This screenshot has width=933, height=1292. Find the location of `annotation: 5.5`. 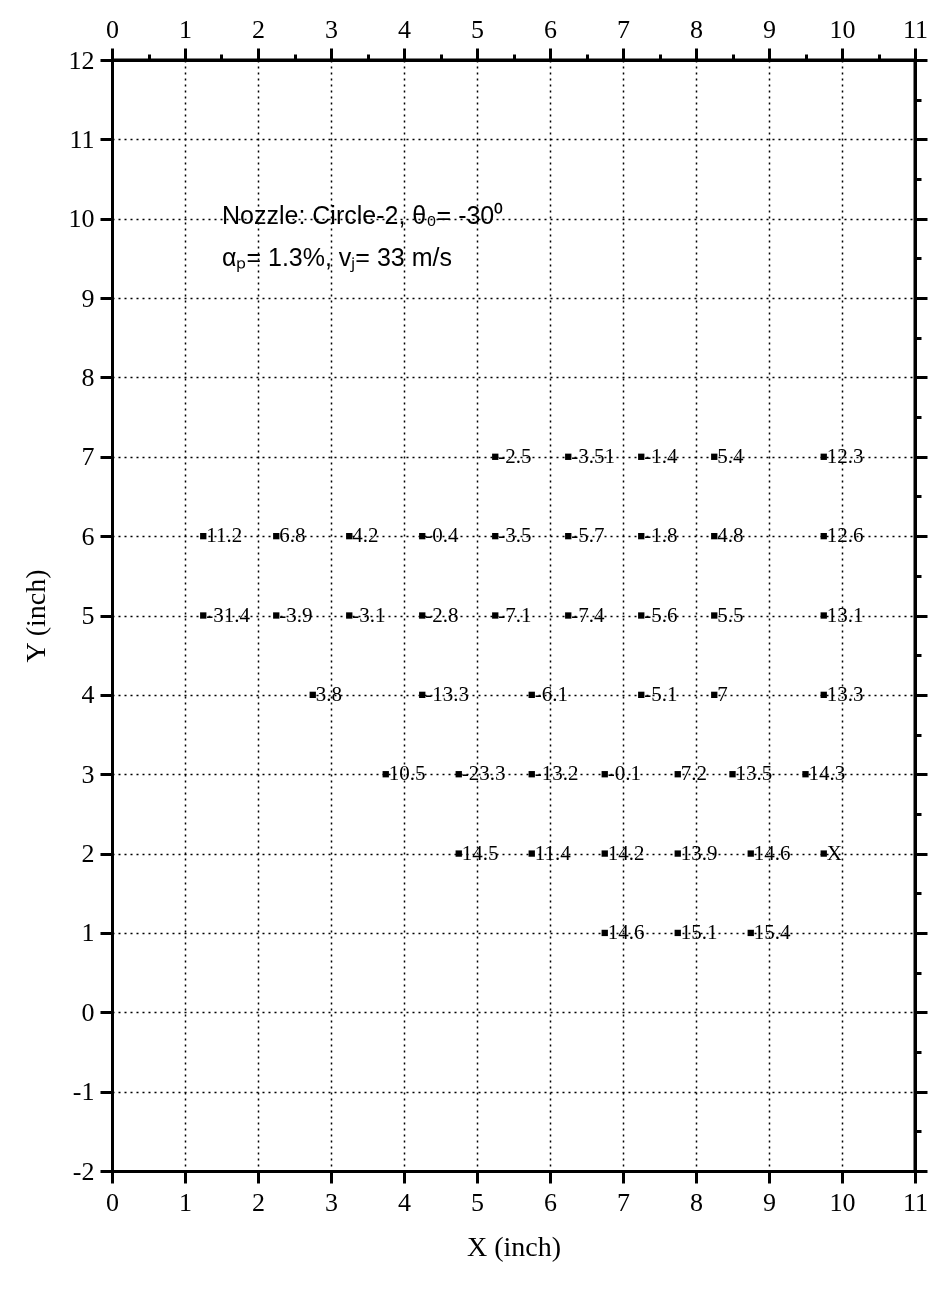

annotation: 5.5 is located at coordinates (730, 614).